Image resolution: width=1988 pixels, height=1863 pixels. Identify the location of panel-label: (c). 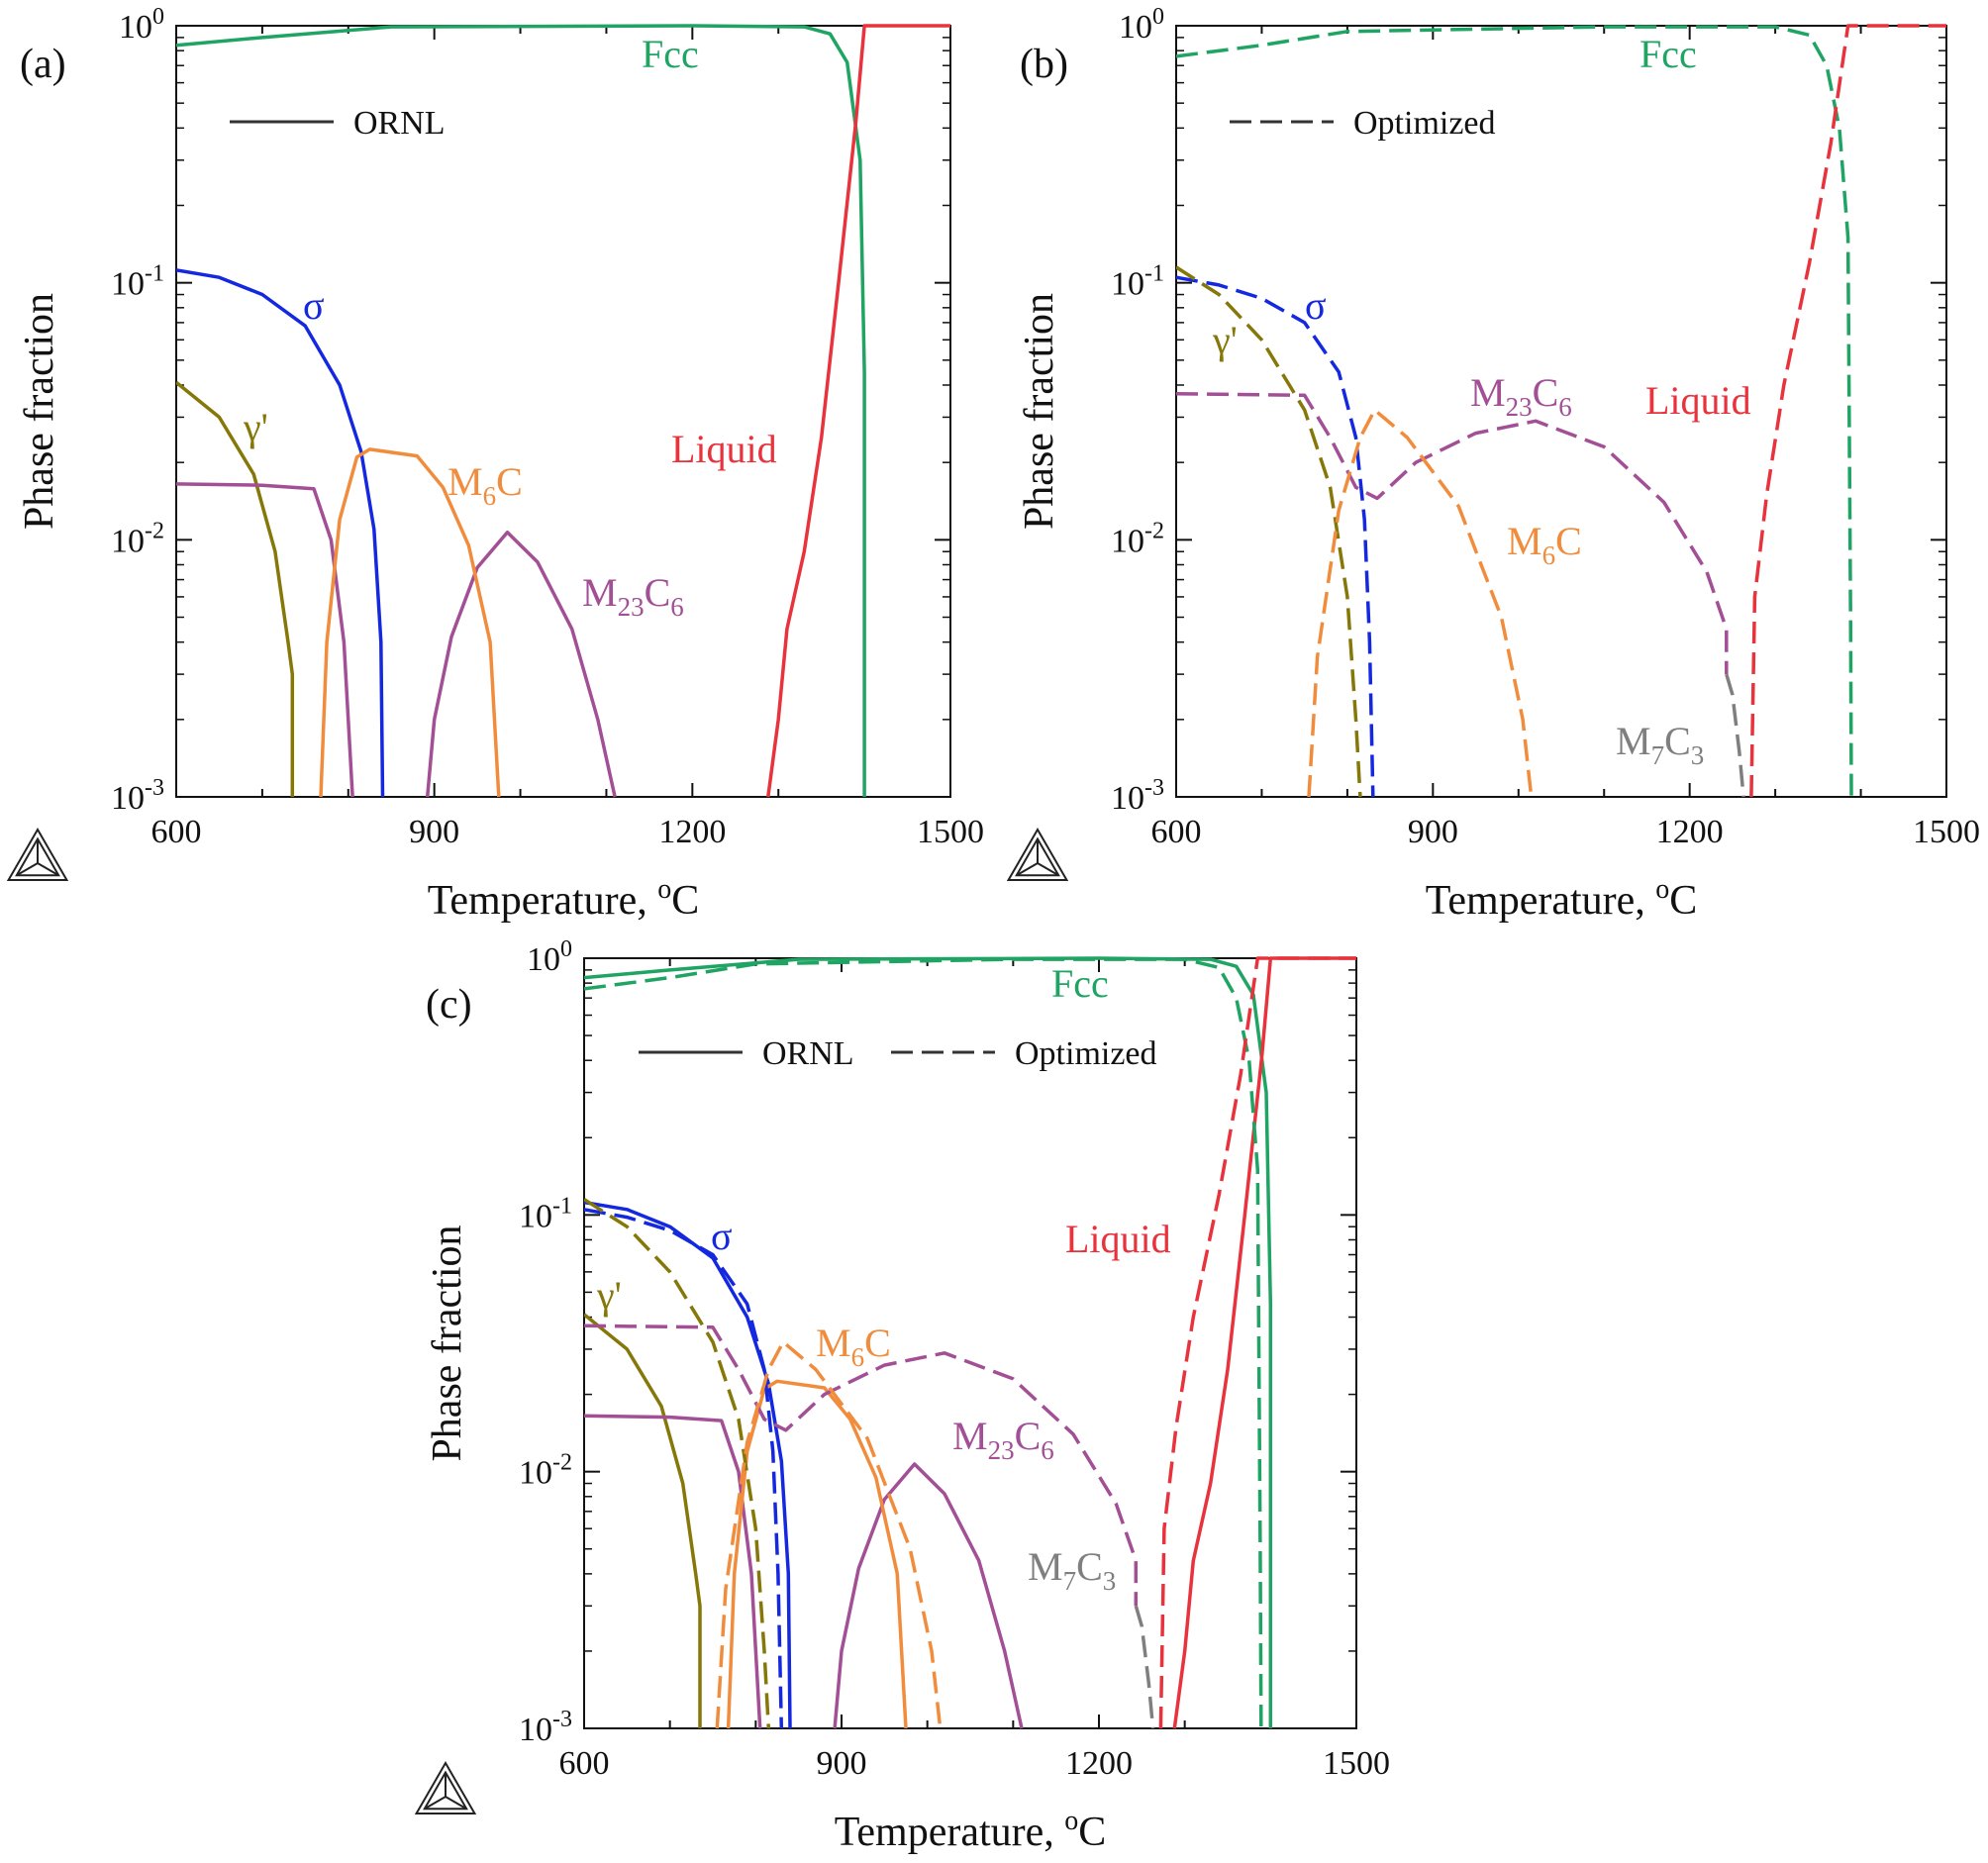
(449, 1005).